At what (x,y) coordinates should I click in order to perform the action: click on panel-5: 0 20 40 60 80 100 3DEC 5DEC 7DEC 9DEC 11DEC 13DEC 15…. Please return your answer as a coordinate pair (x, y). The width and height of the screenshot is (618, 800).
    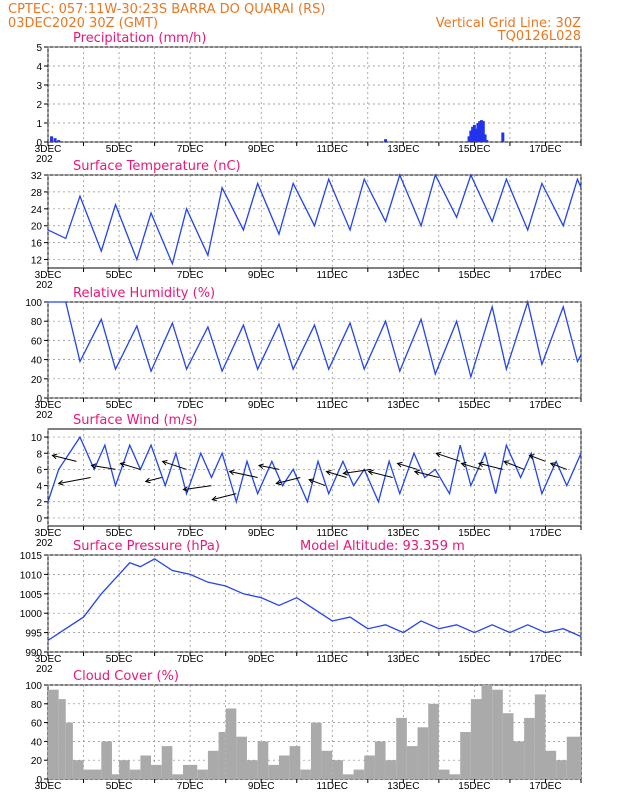
    Looking at the image, I should click on (303, 730).